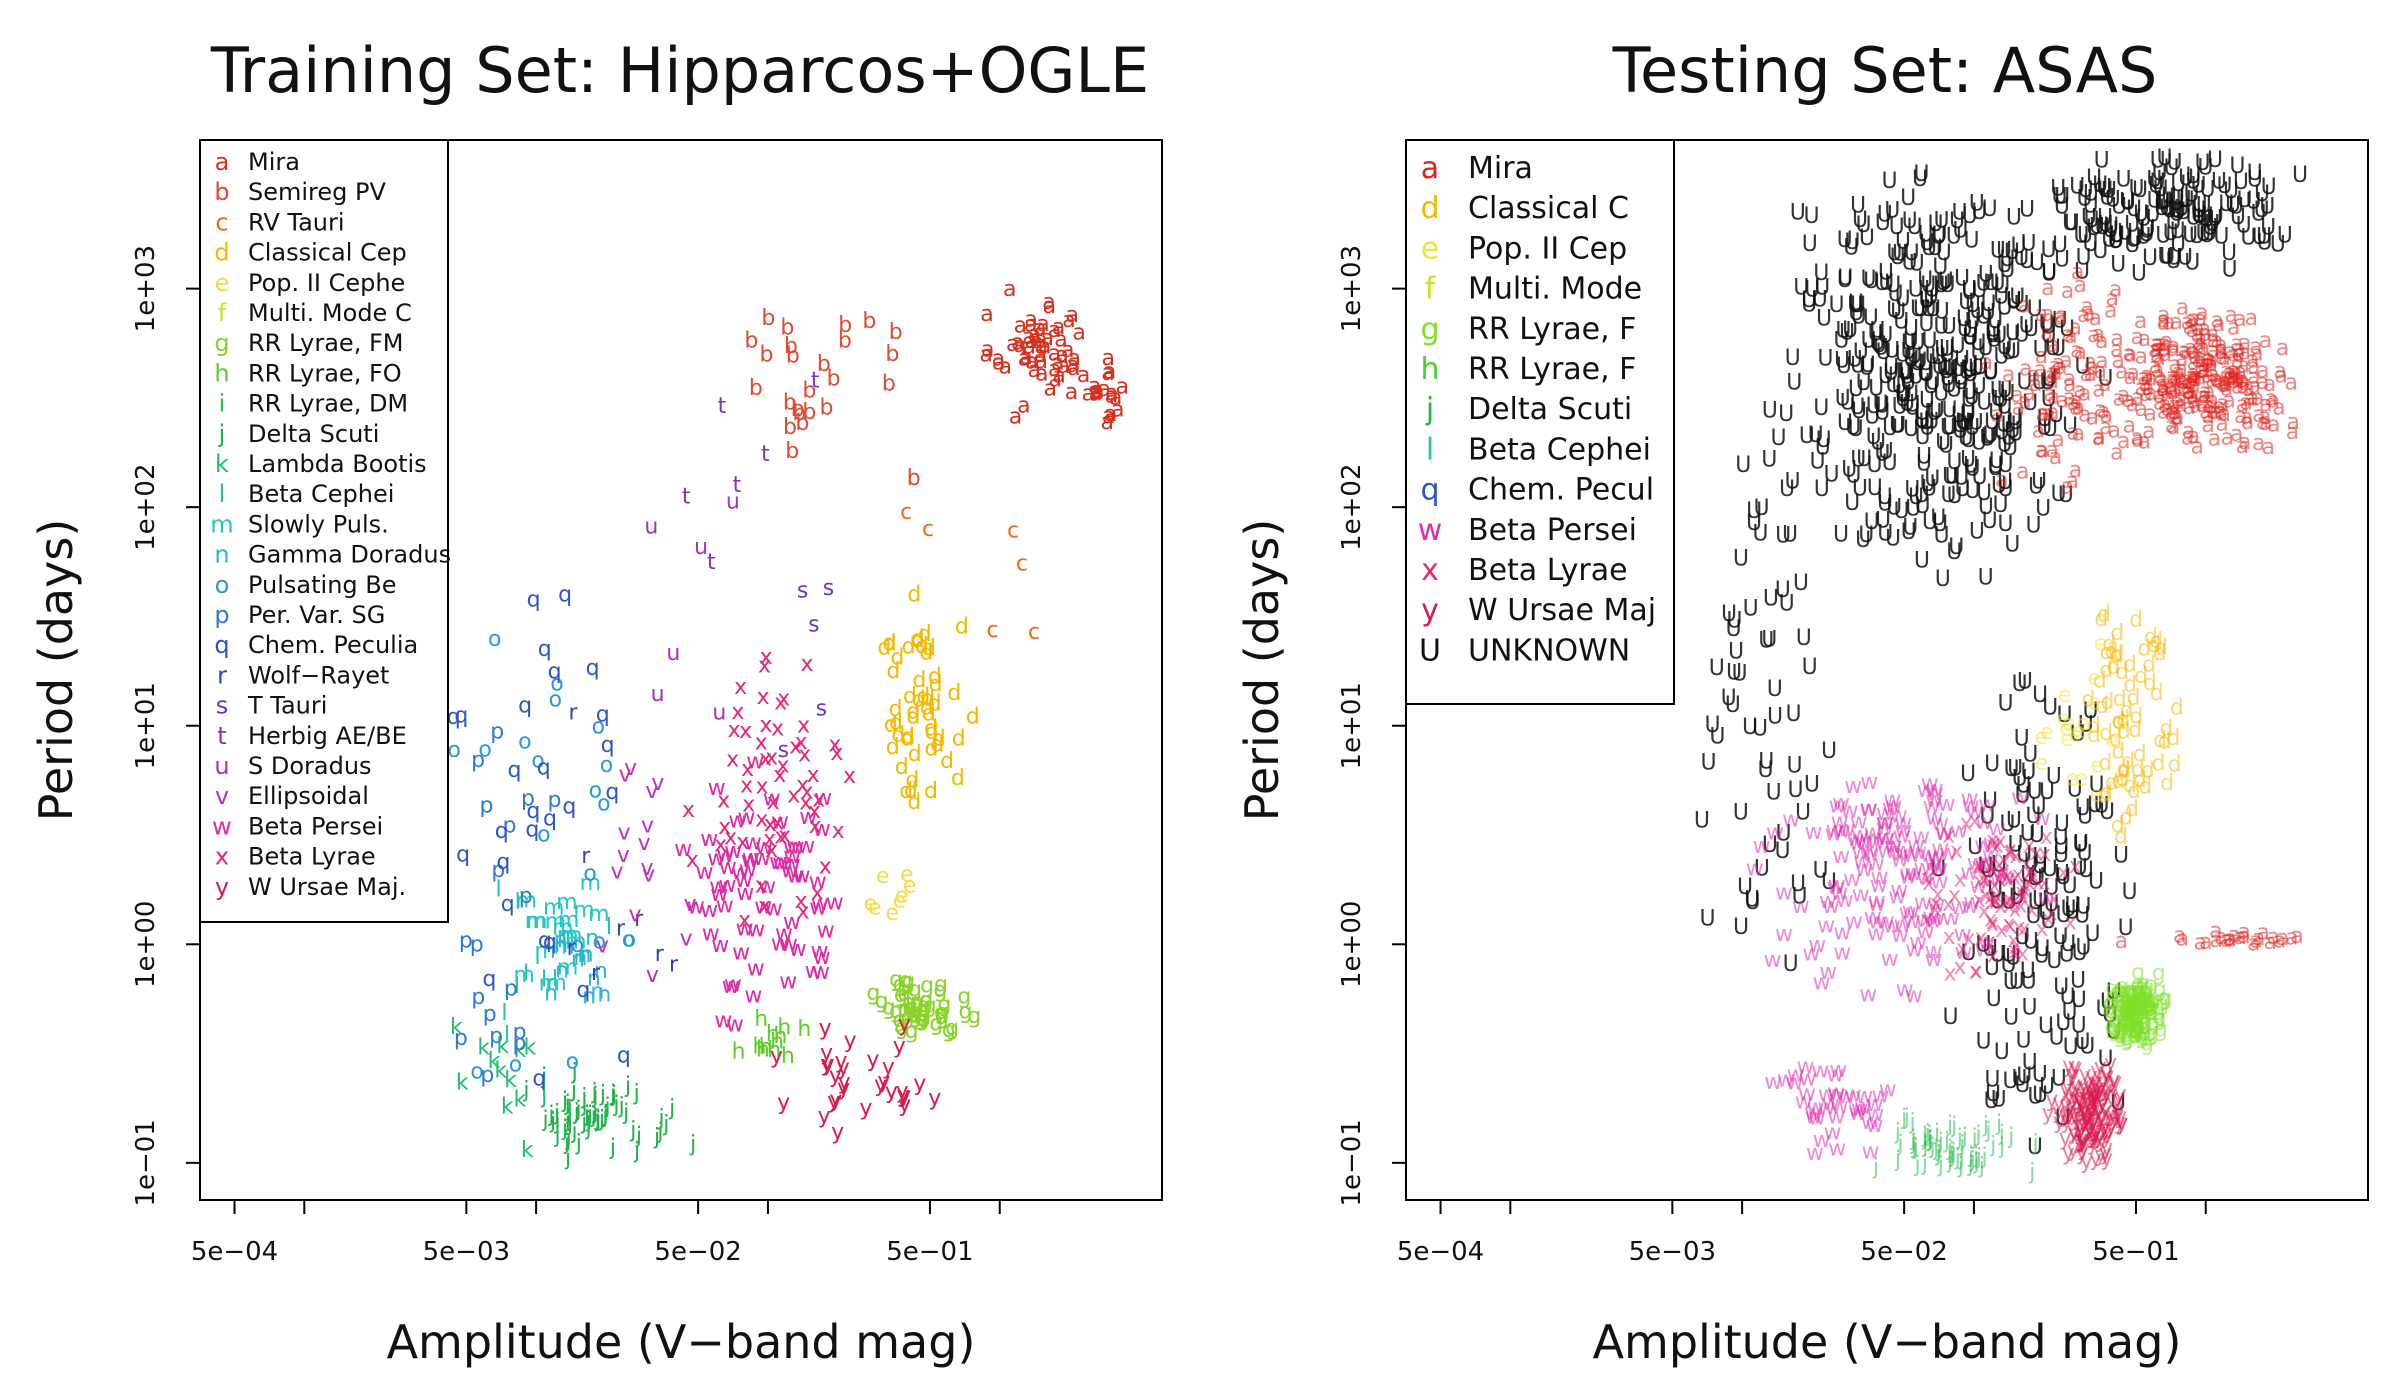  Describe the element at coordinates (324, 531) in the screenshot. I see `legend-box` at that location.